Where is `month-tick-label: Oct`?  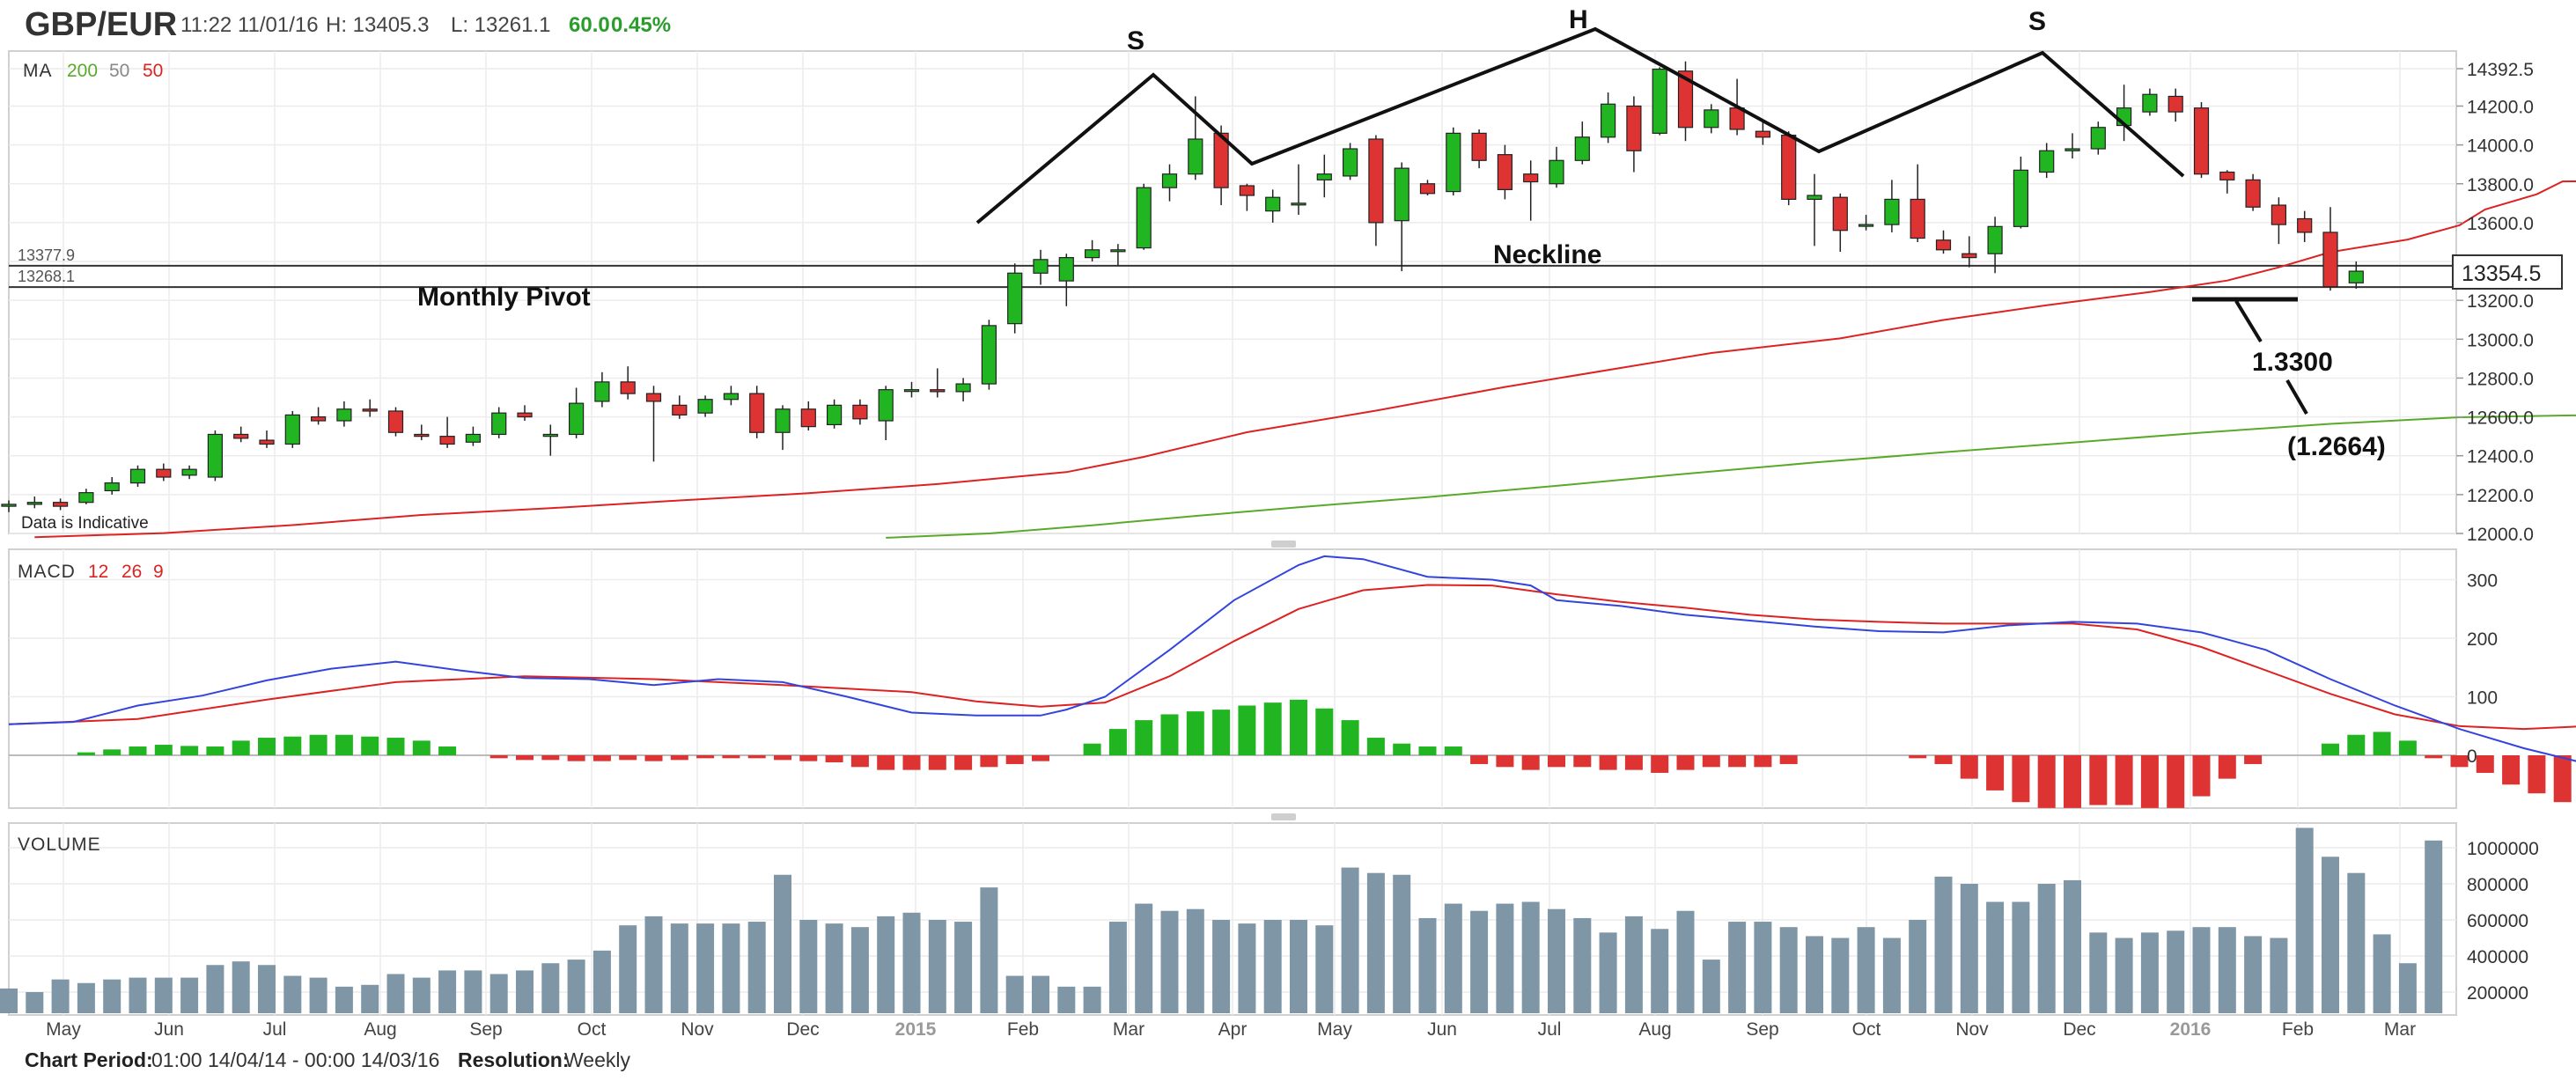
month-tick-label: Oct is located at coordinates (1867, 1029).